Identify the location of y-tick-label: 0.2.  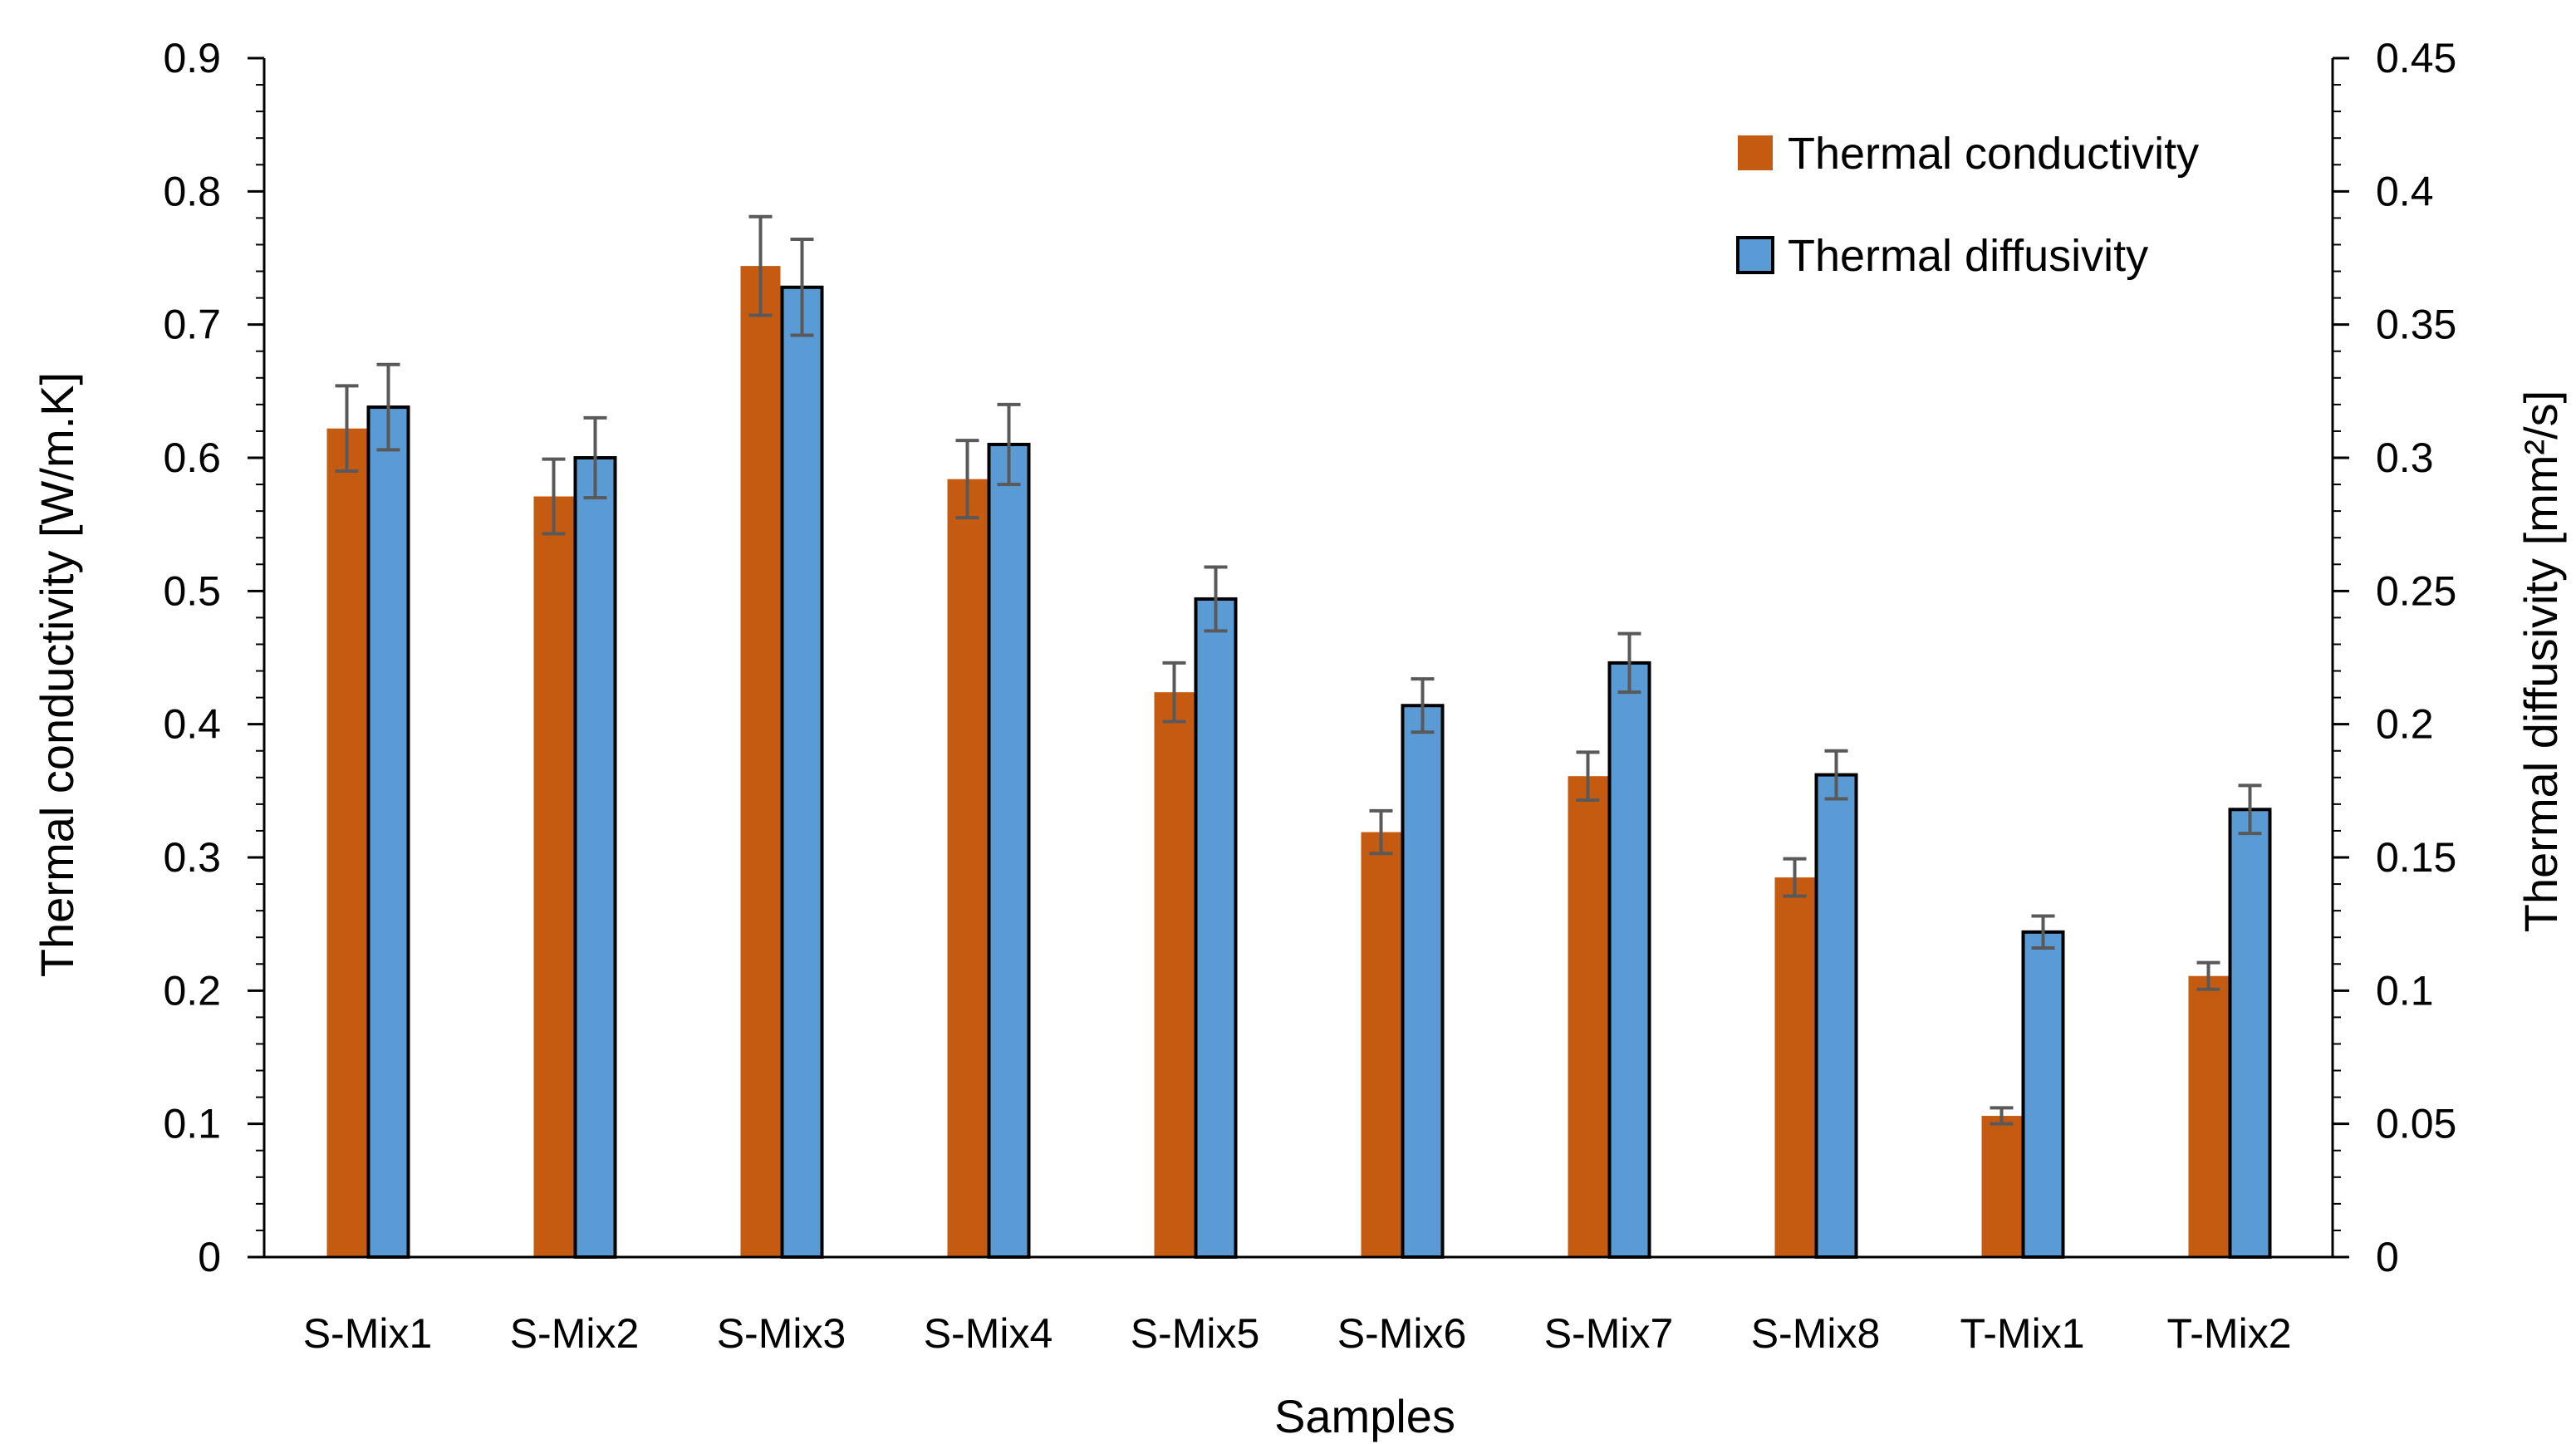
(192, 990).